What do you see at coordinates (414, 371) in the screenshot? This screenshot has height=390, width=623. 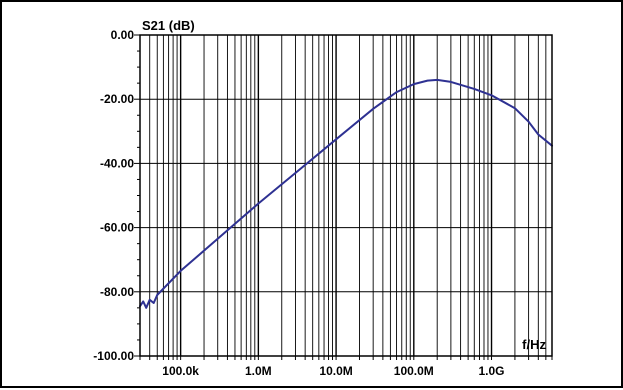 I see `x-tick-label: 100.0M` at bounding box center [414, 371].